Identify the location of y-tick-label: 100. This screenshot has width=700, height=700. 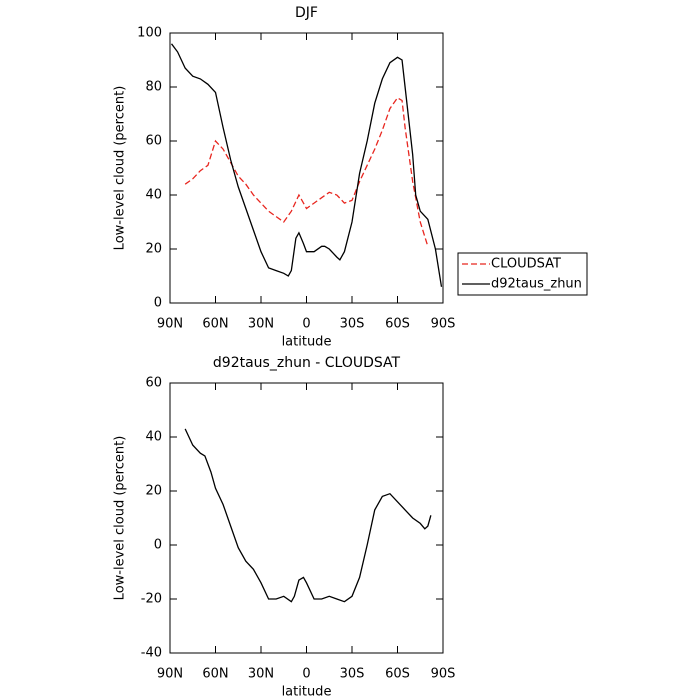
(149, 33).